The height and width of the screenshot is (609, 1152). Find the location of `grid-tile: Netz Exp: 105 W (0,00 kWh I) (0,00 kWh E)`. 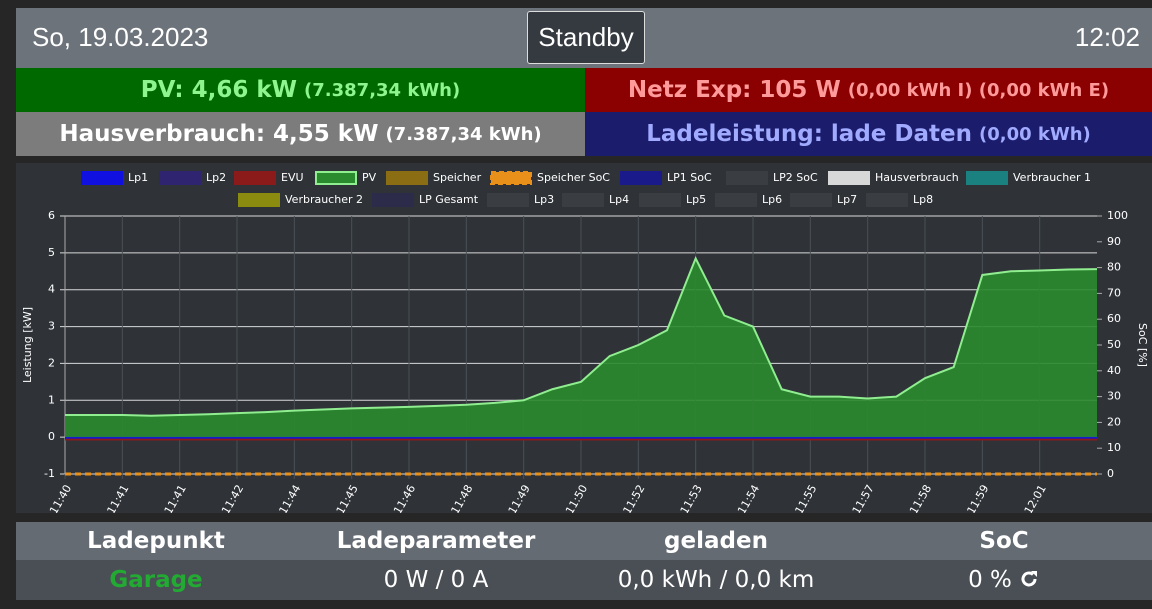

grid-tile: Netz Exp: 105 W (0,00 kWh I) (0,00 kWh E) is located at coordinates (868, 90).